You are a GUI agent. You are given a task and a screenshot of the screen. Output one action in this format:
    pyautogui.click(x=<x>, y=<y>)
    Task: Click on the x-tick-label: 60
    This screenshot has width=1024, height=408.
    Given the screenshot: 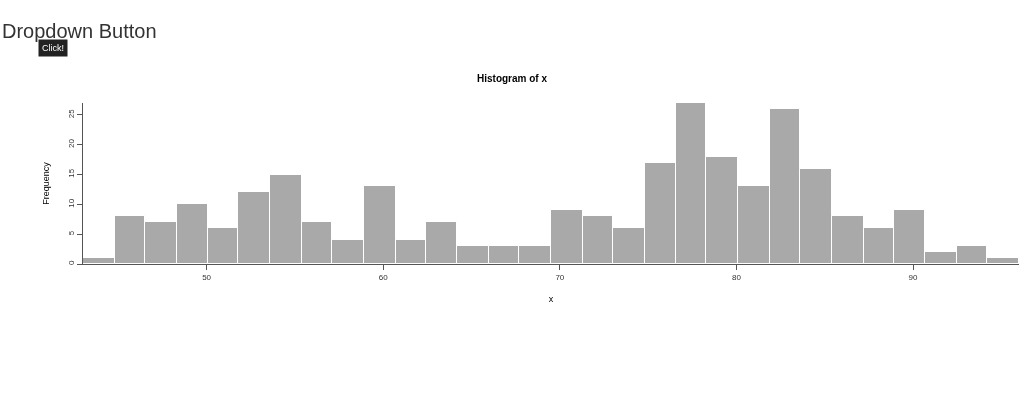 What is the action you would take?
    pyautogui.click(x=383, y=277)
    